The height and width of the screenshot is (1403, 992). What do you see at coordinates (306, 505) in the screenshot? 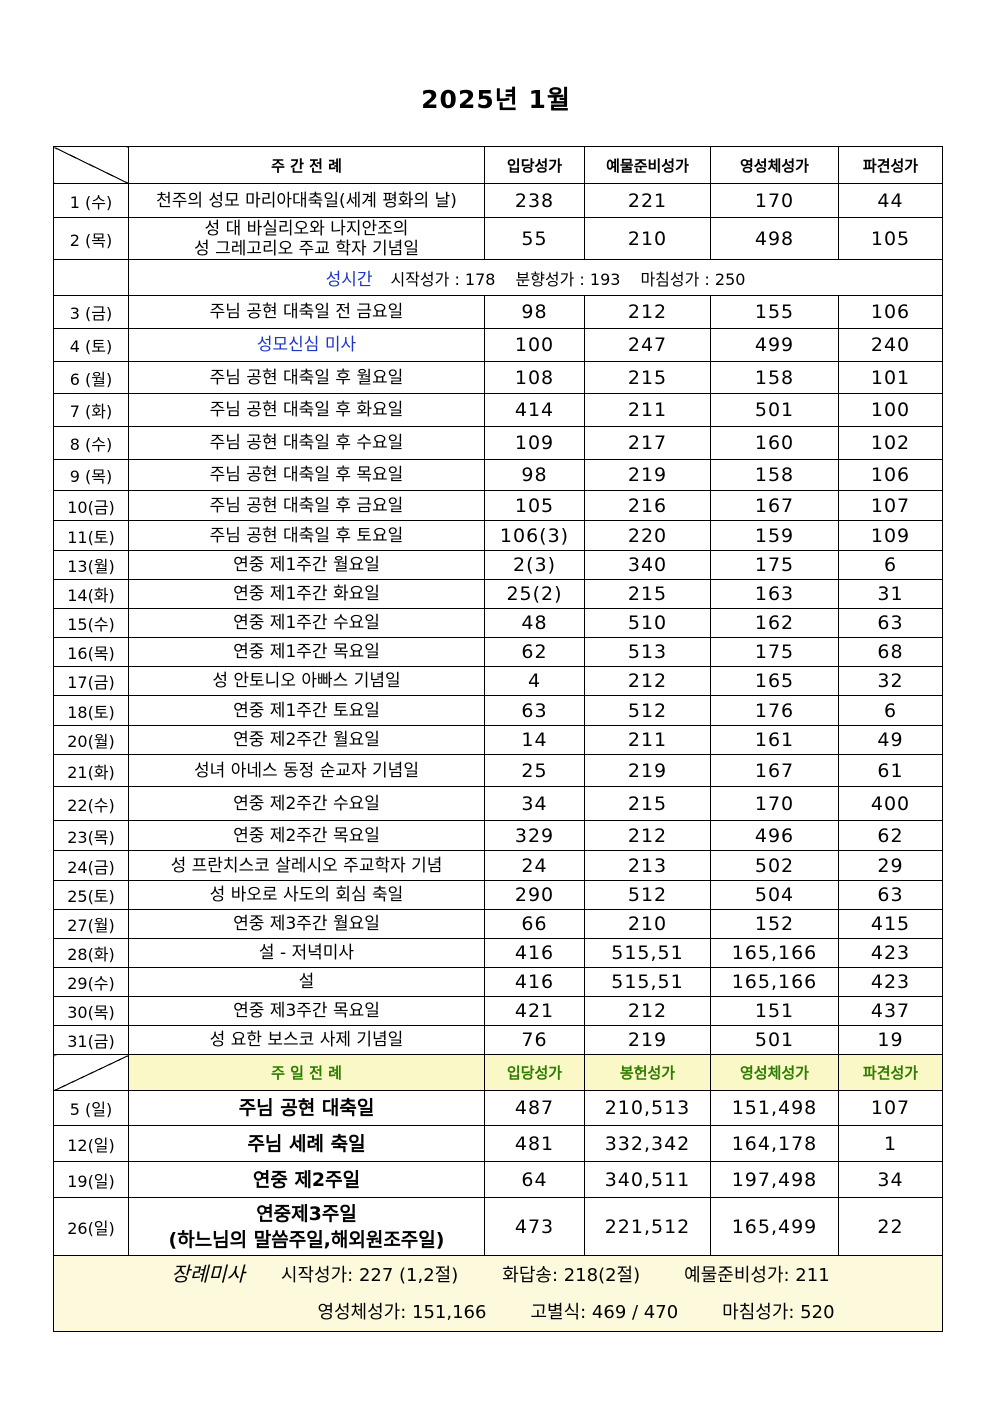
I see `liturgy-name: 주님 공현 대축일 후 금요일` at bounding box center [306, 505].